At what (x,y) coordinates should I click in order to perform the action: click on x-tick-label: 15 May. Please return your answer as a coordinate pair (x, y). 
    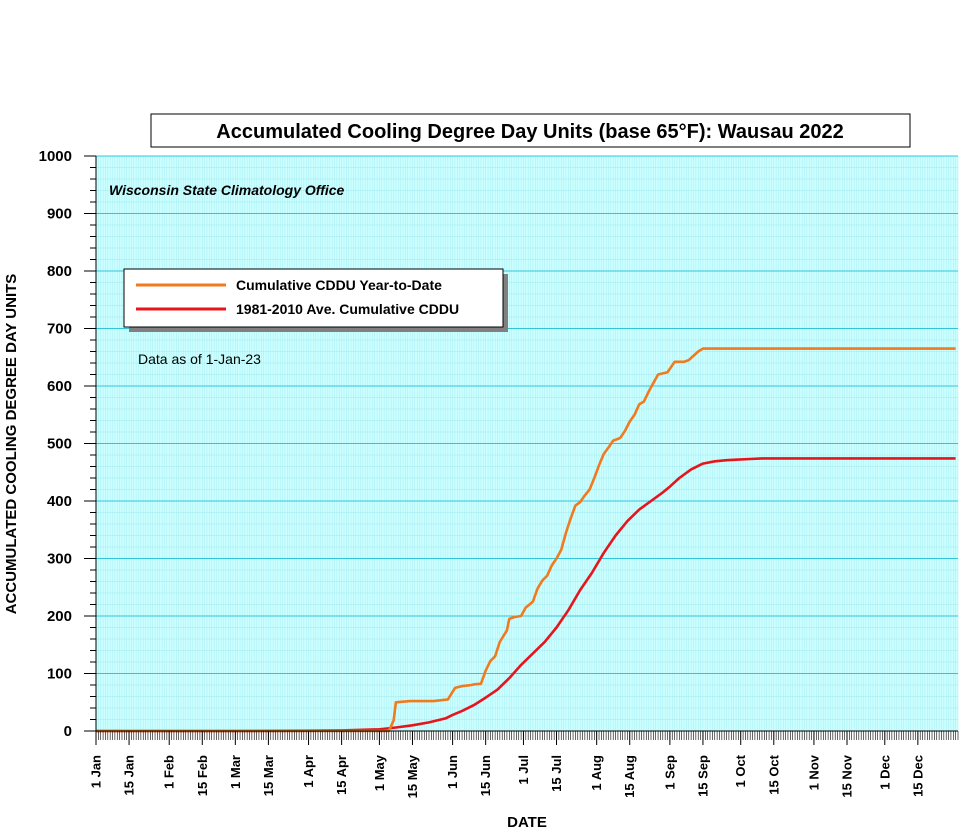
    Looking at the image, I should click on (412, 776).